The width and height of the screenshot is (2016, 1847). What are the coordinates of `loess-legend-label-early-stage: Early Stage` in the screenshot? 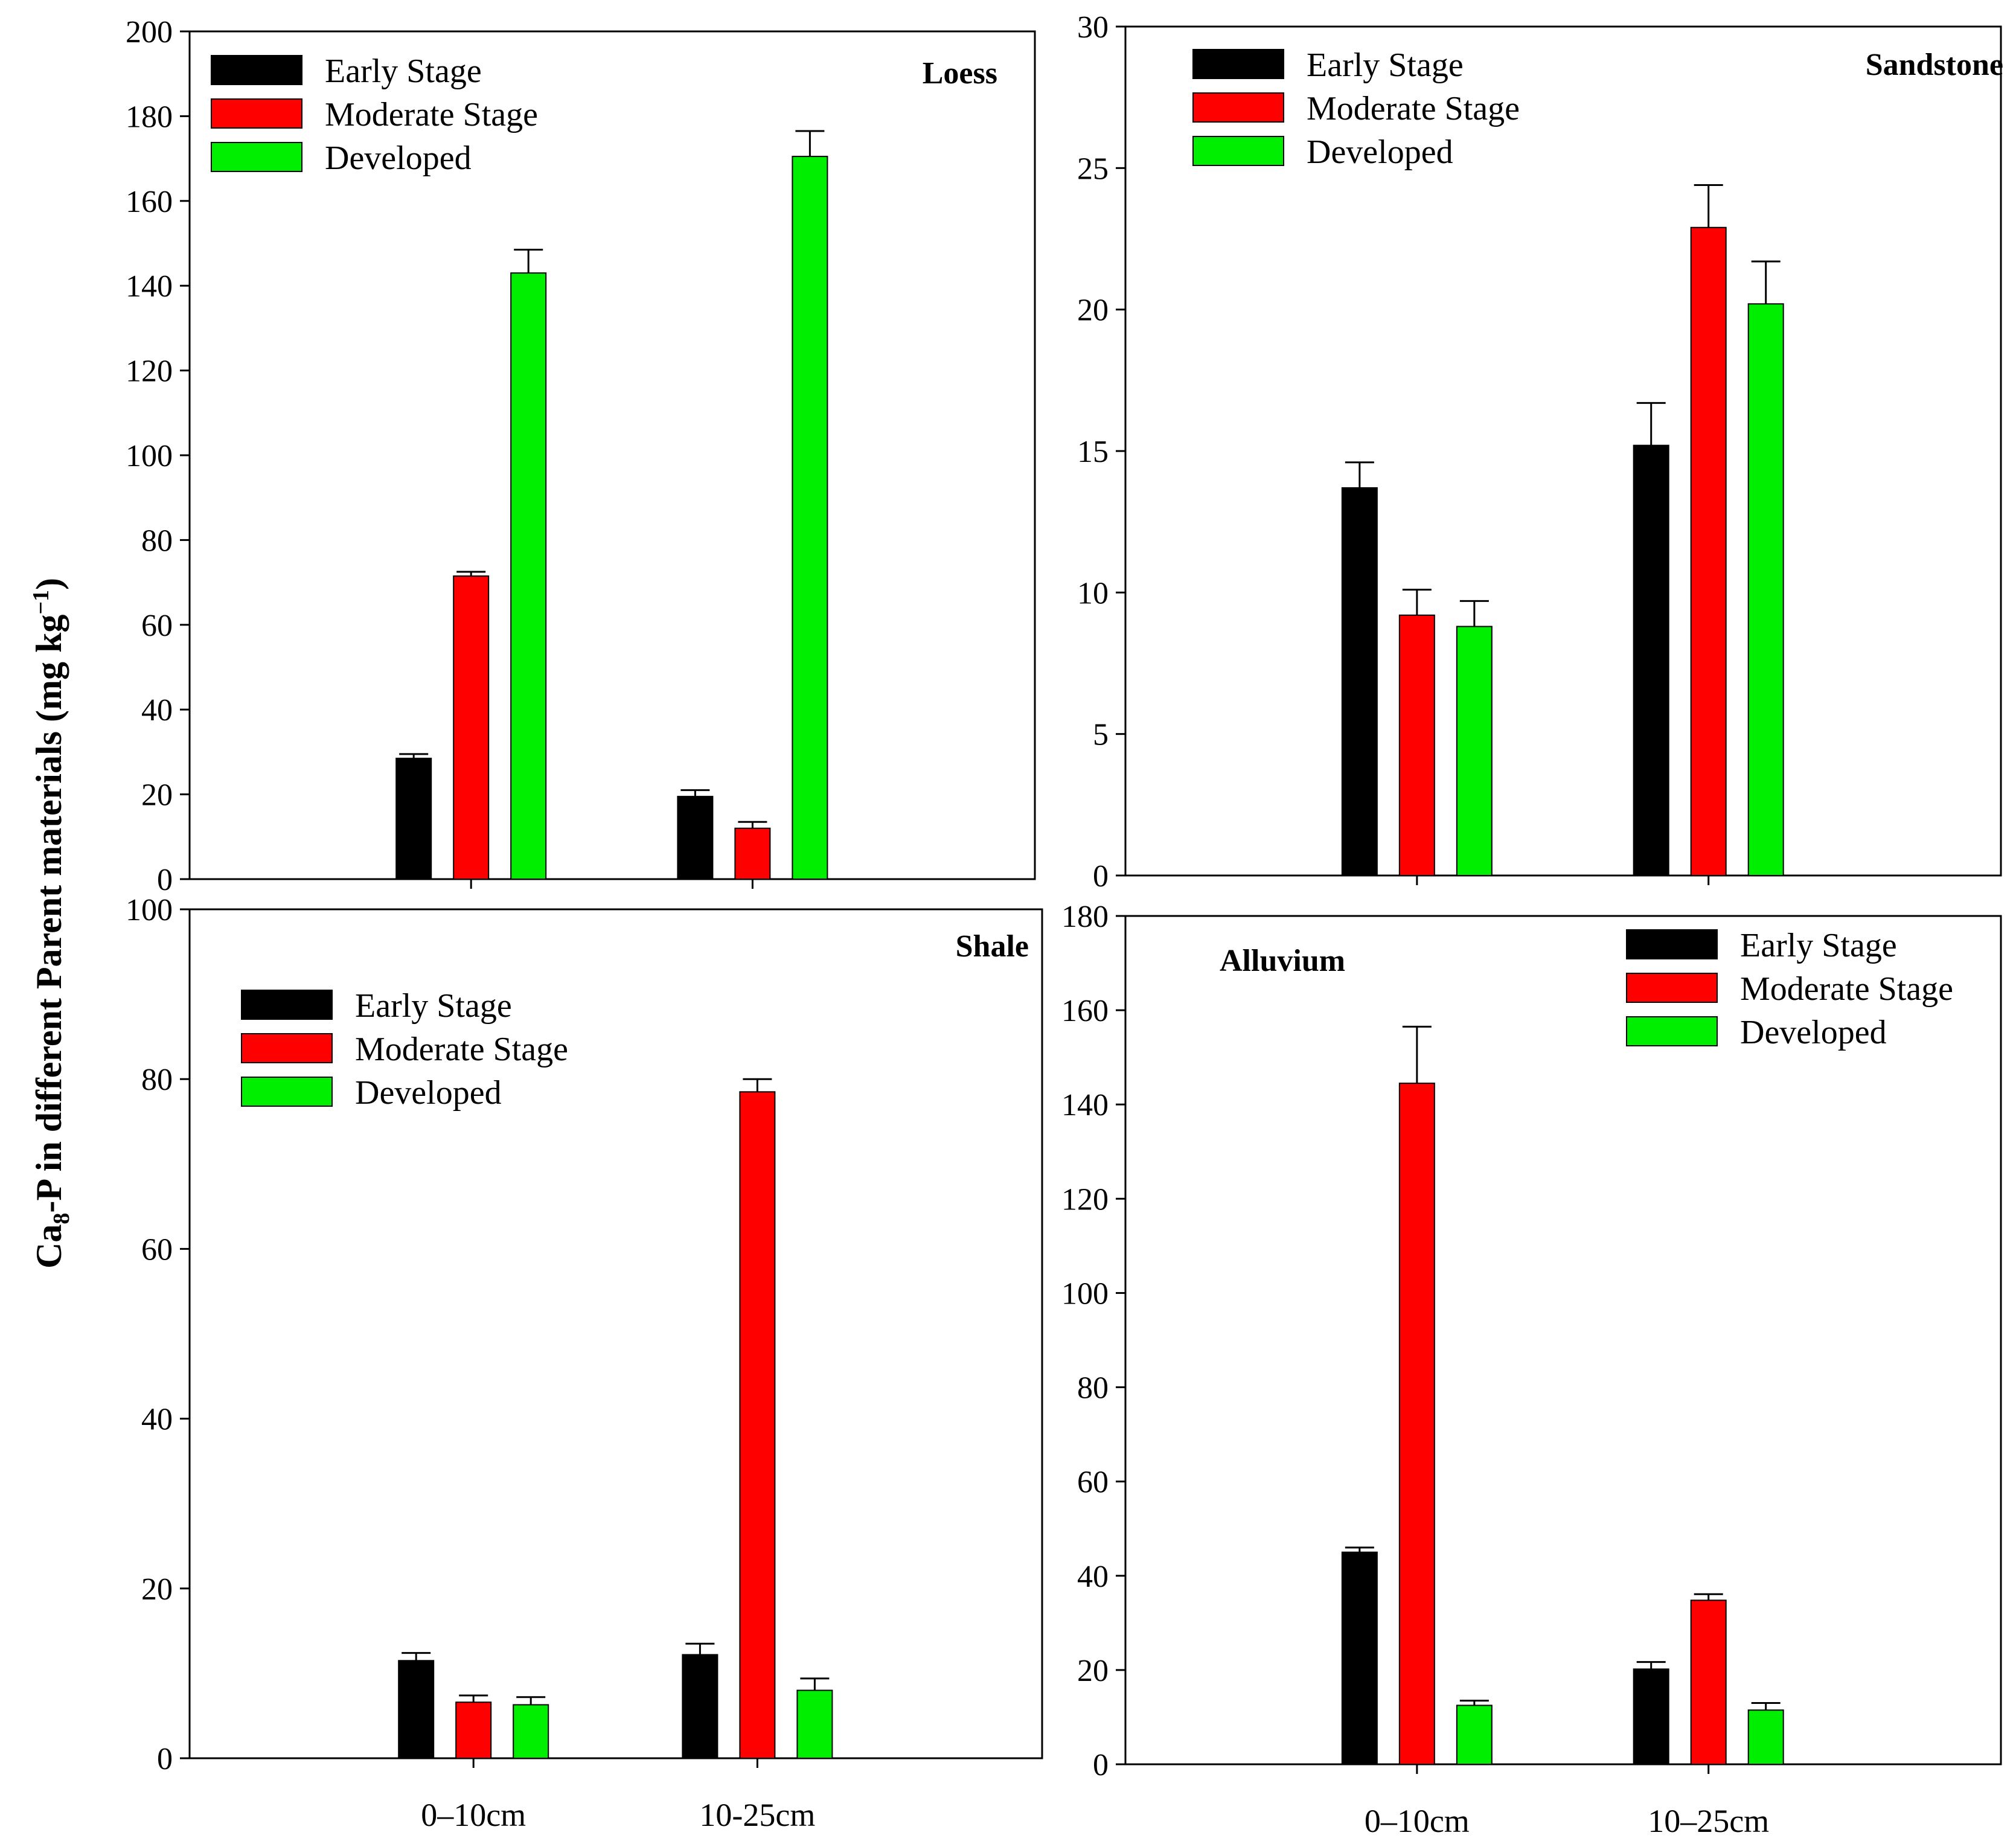 It's located at (403, 71).